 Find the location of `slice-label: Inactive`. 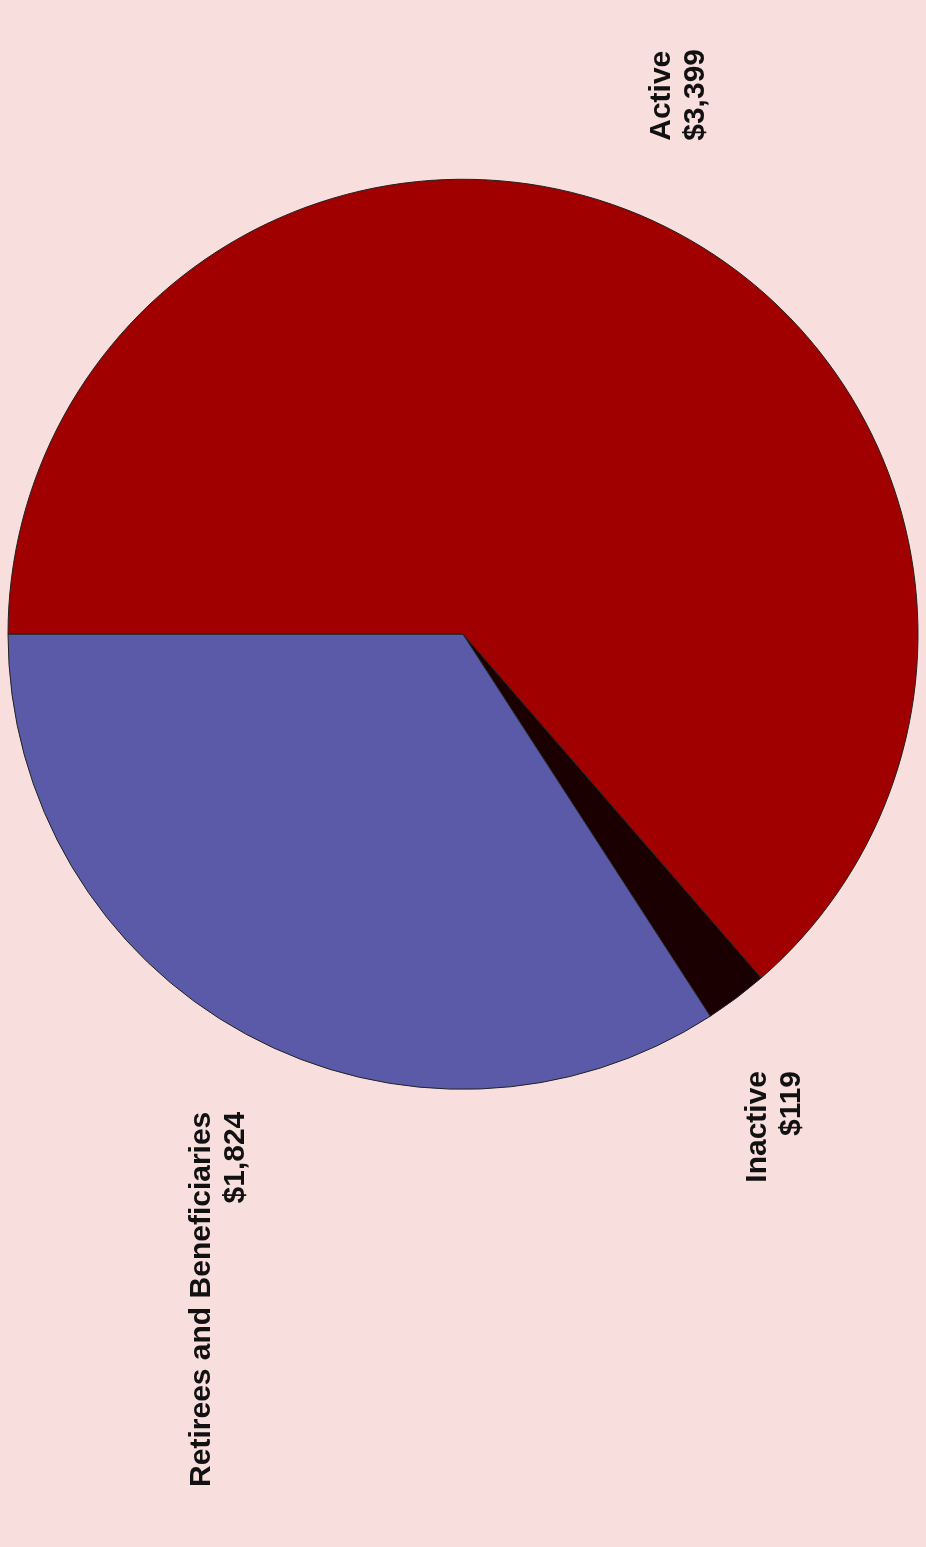

slice-label: Inactive is located at coordinates (755, 1126).